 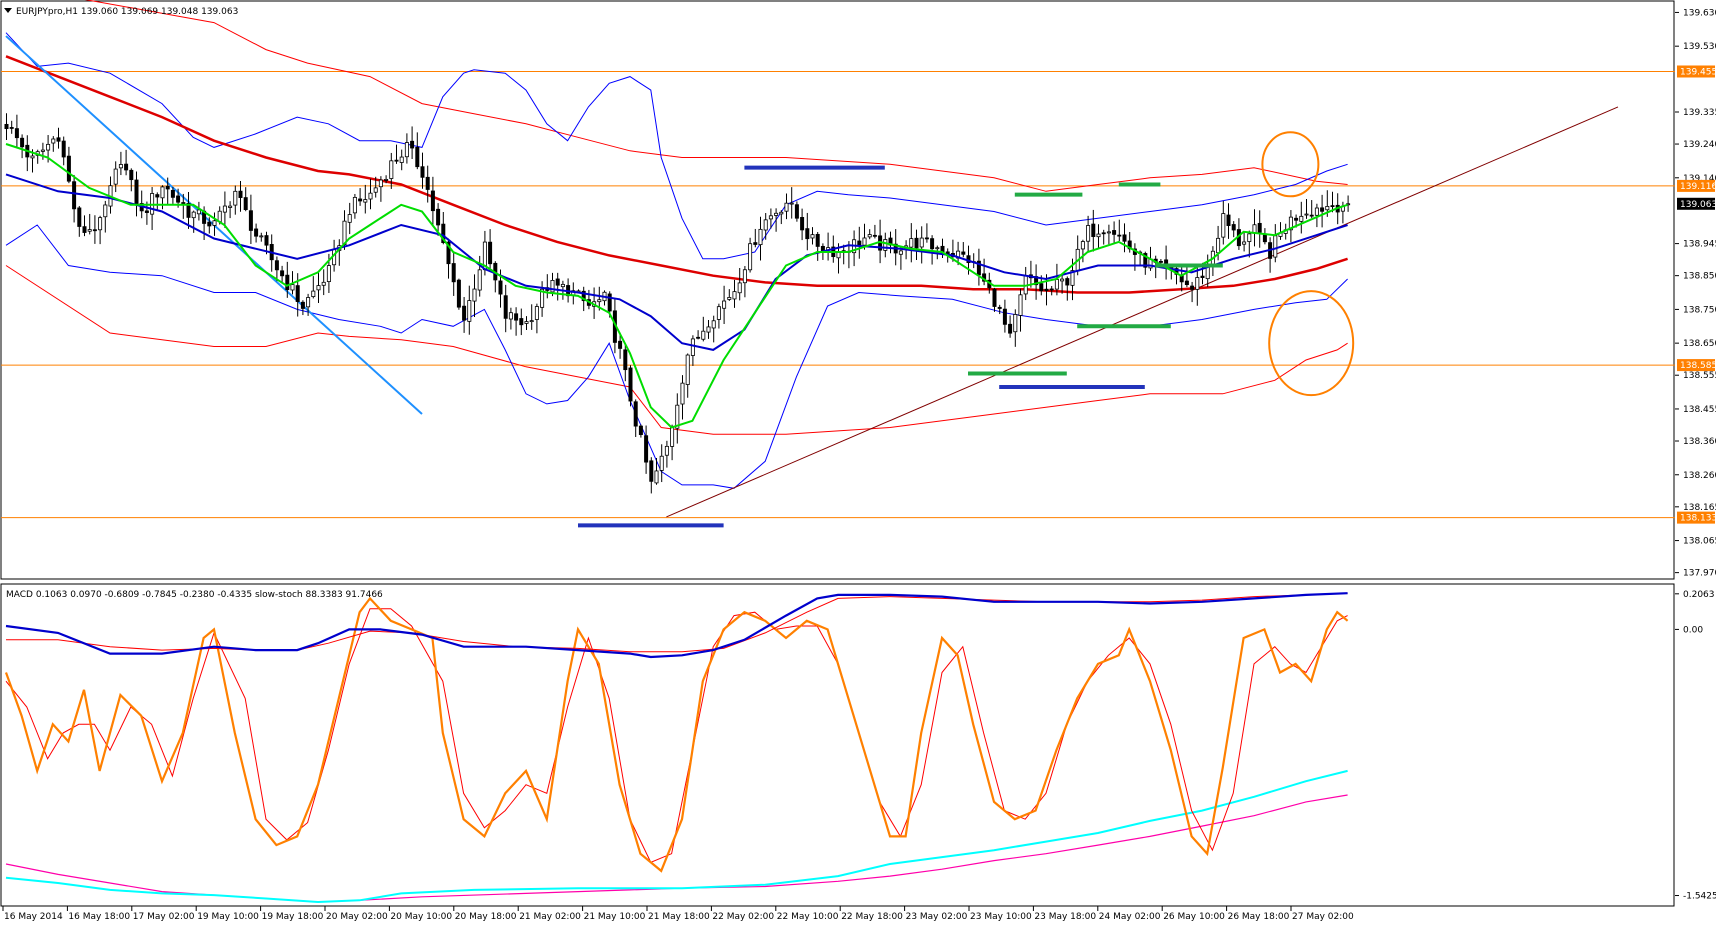 I want to click on level-price-label: 138.585, so click(x=1696, y=365).